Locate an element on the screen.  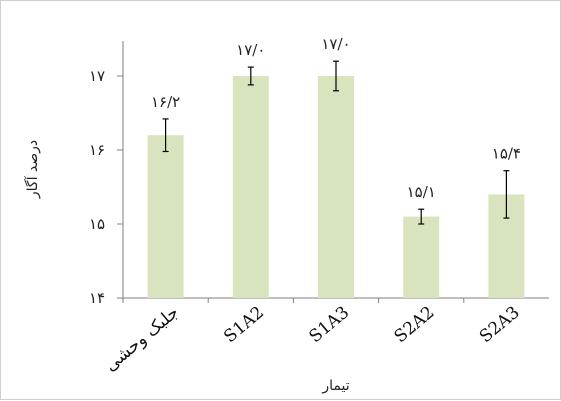
data-label: ۱۵/۴ is located at coordinates (506, 154).